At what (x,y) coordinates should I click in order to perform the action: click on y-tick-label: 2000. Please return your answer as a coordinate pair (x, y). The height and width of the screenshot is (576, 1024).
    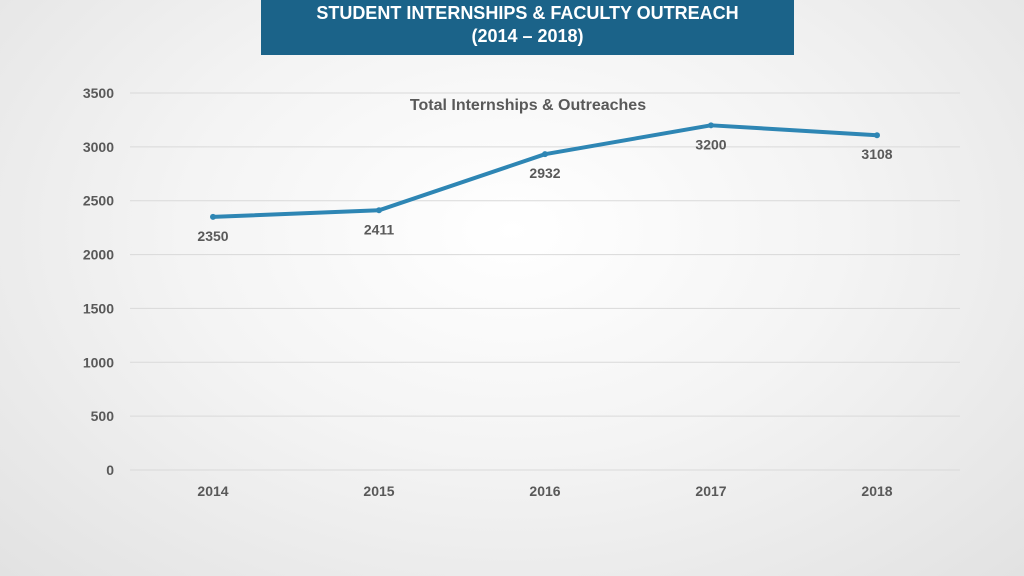
    Looking at the image, I should click on (98, 255).